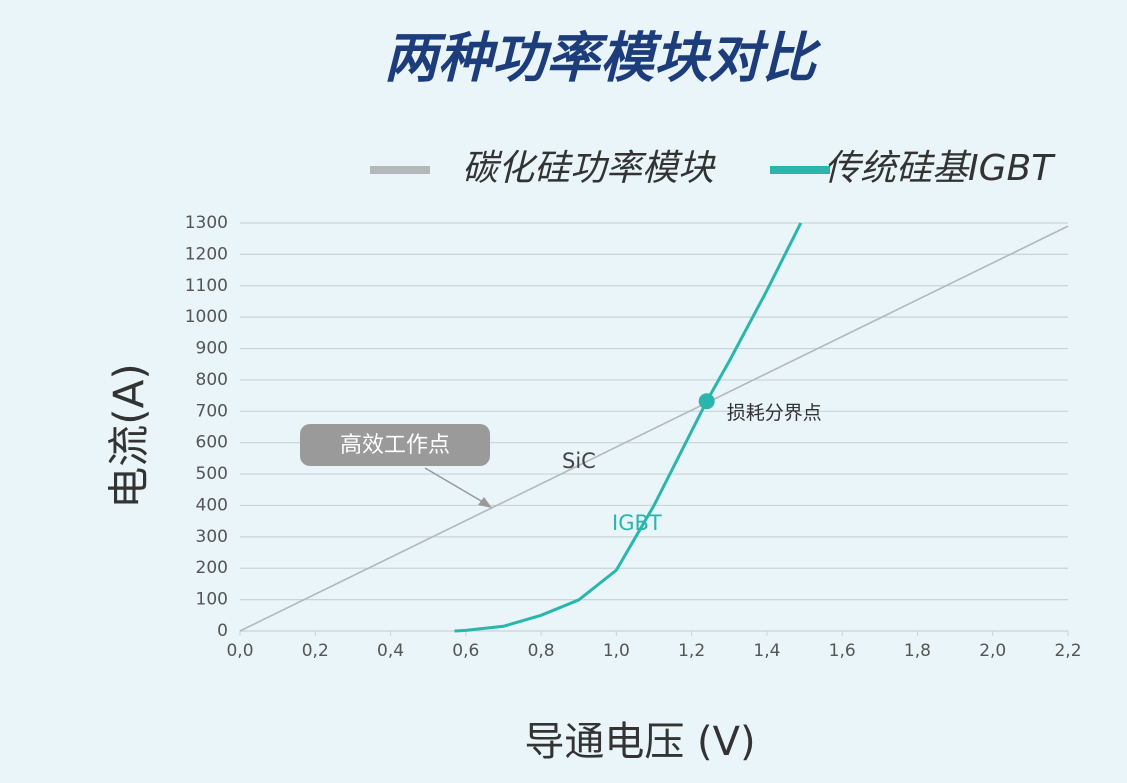  What do you see at coordinates (212, 505) in the screenshot?
I see `y-tick-label: 400` at bounding box center [212, 505].